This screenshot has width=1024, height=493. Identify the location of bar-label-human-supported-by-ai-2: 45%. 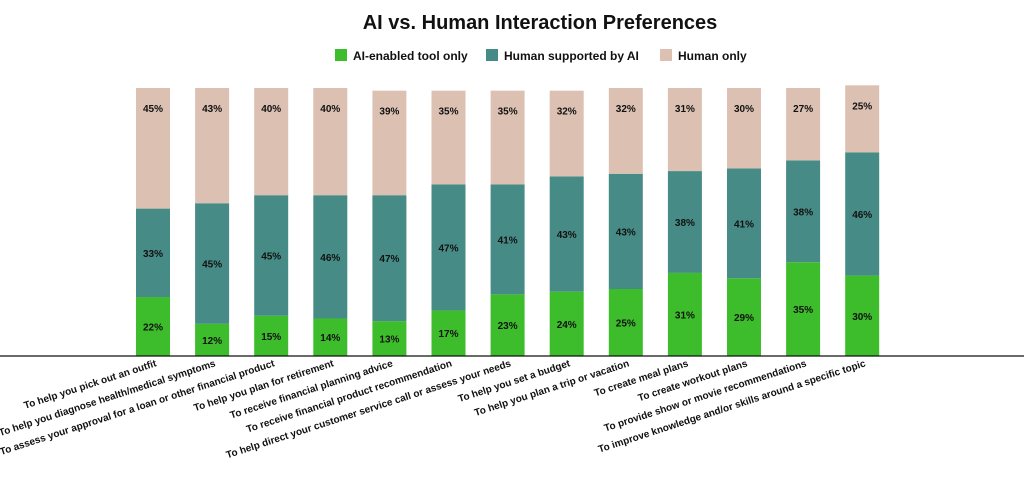
(212, 265).